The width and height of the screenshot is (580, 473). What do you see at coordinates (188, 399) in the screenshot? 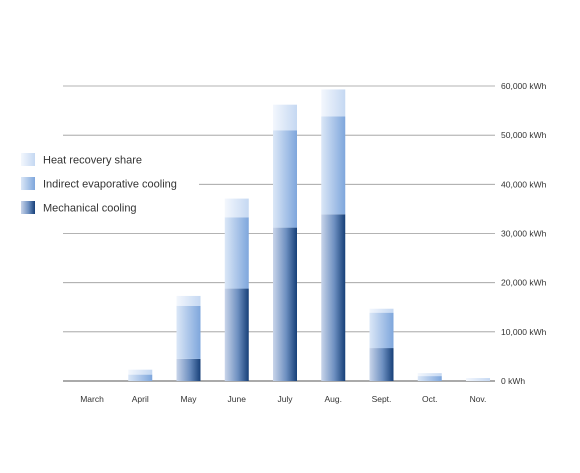
I see `x-tick-label: May` at bounding box center [188, 399].